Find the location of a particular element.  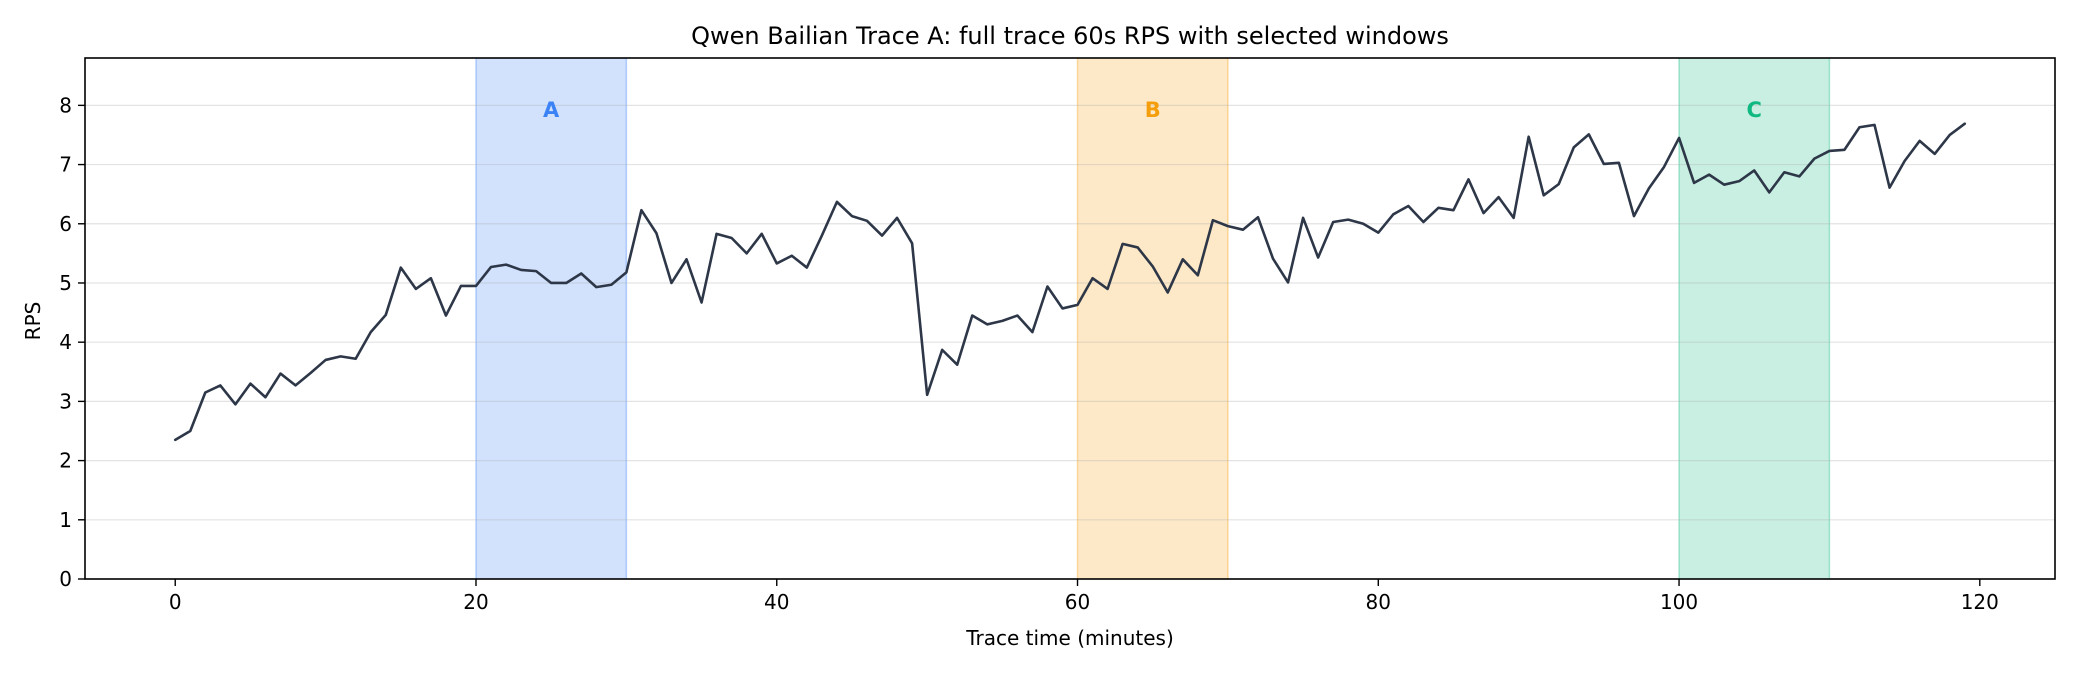

y-tick-label-5: 5 is located at coordinates (65, 283).